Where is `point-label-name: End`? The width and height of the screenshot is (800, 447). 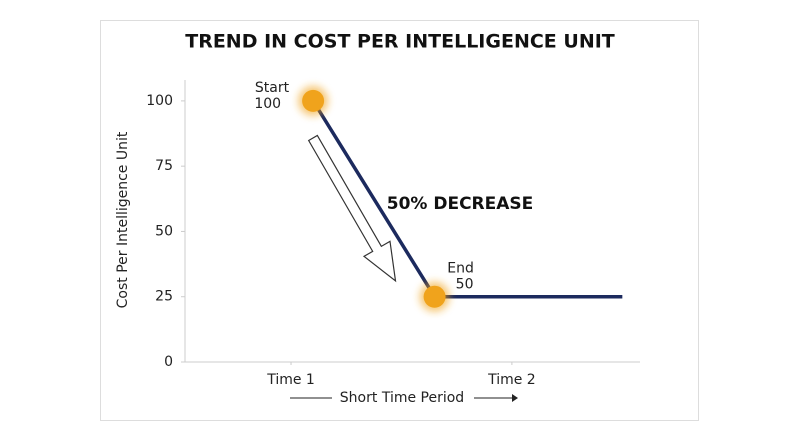 point-label-name: End is located at coordinates (460, 269).